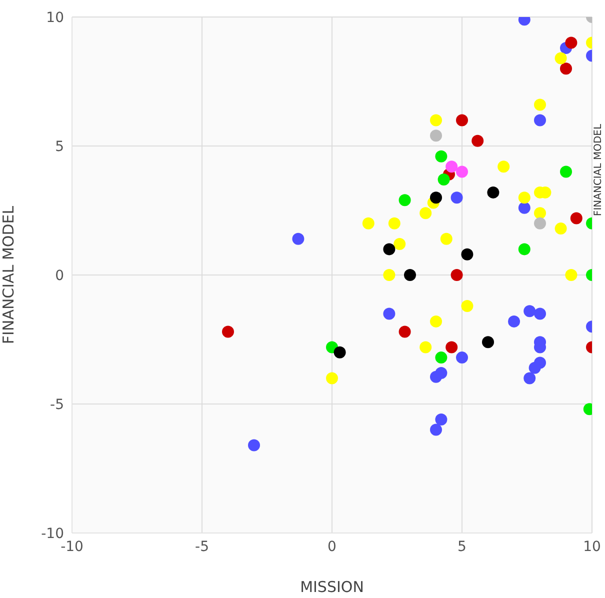  I want to click on x-axis-title: MISSION, so click(332, 587).